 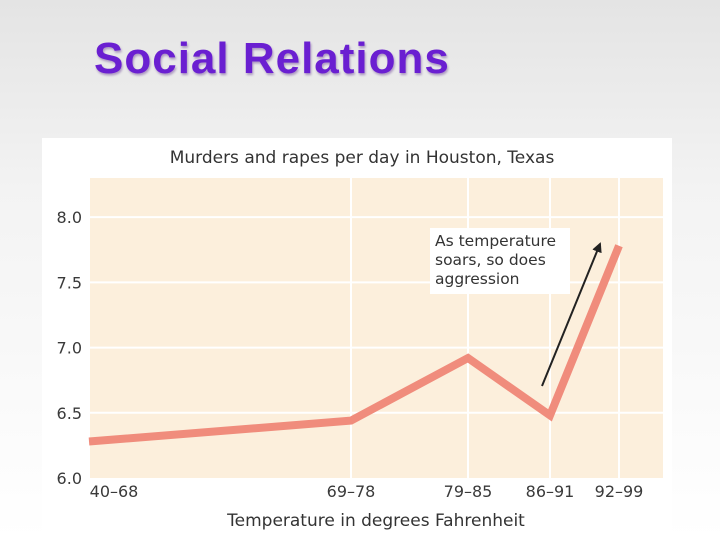 I want to click on x-tick-label: 92–99, so click(x=619, y=491).